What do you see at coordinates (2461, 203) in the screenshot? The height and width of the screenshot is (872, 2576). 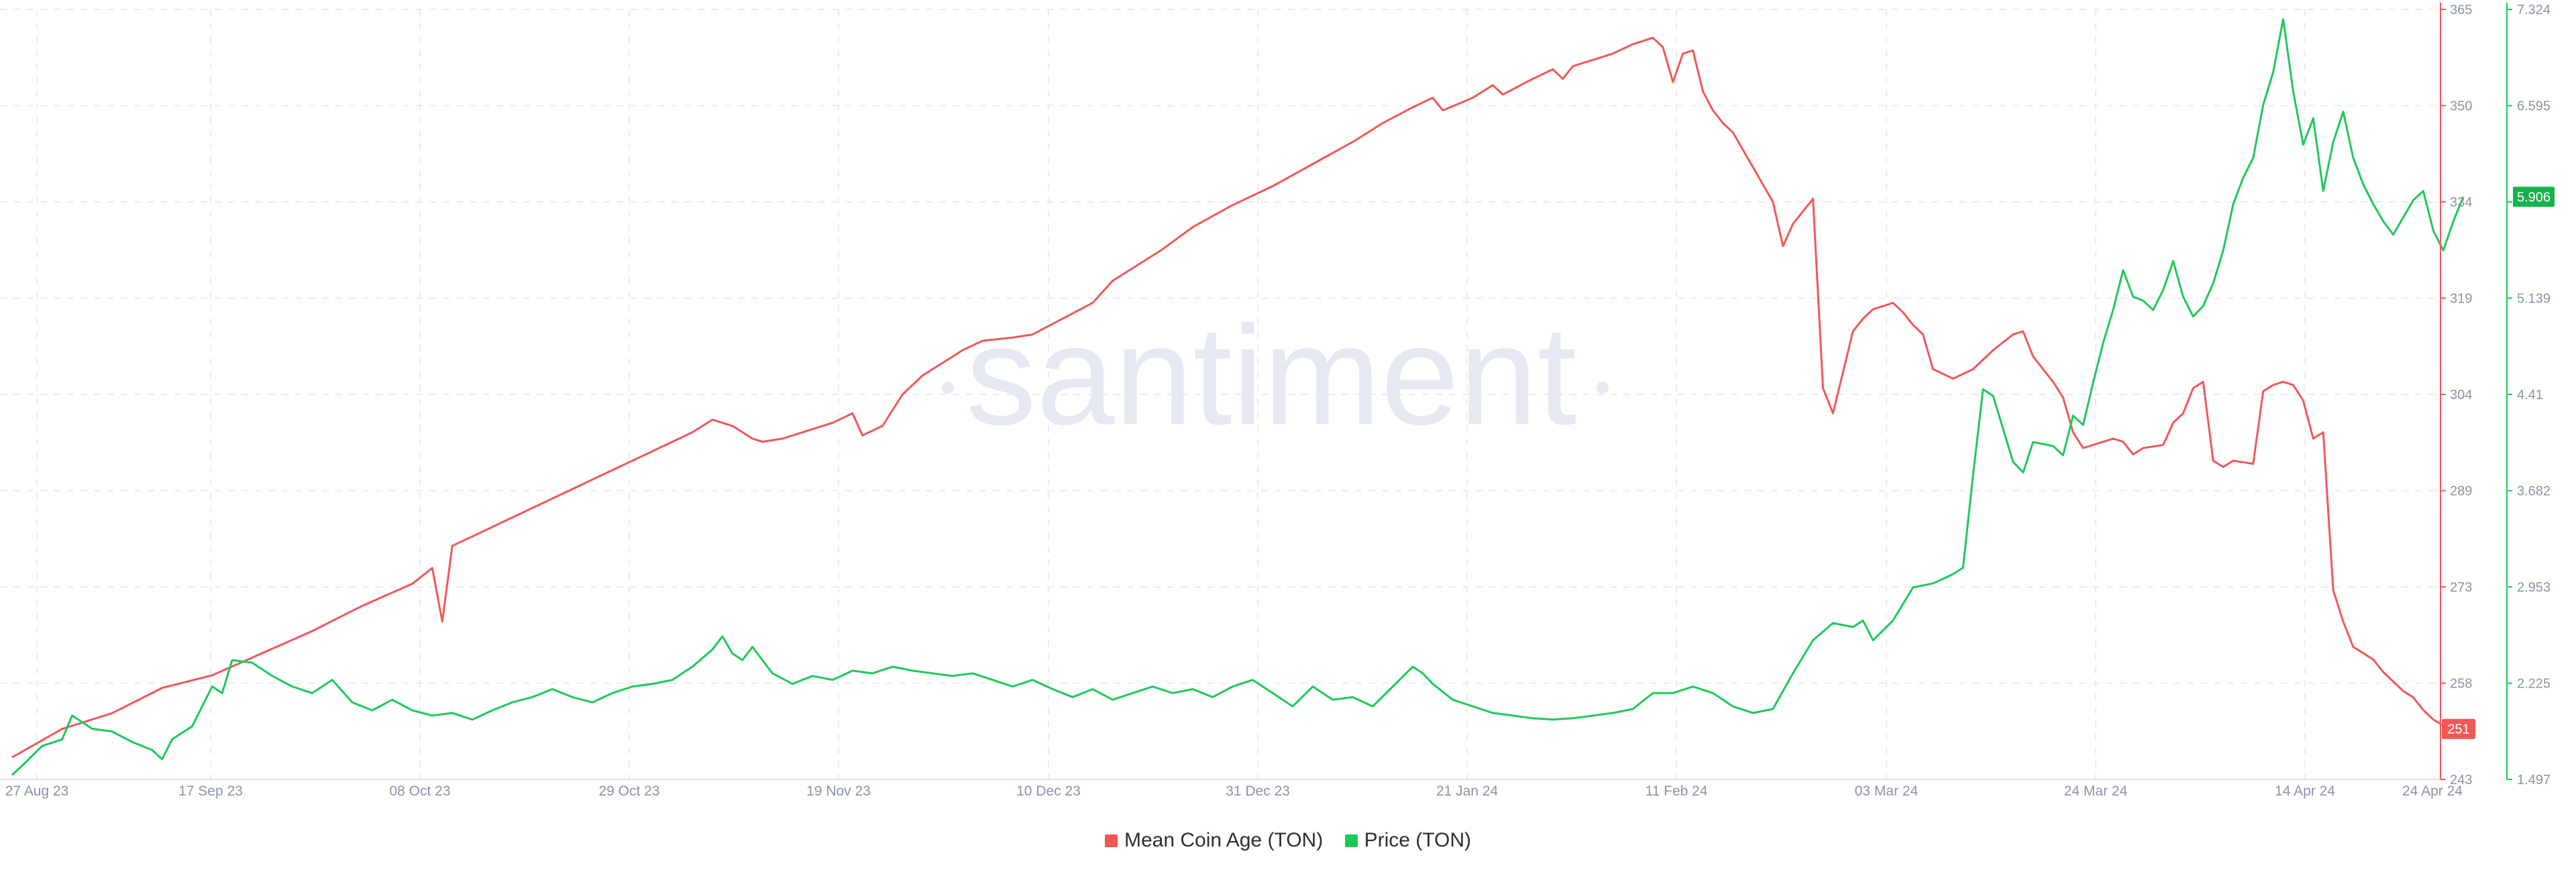 I see `left-tick-label: 334` at bounding box center [2461, 203].